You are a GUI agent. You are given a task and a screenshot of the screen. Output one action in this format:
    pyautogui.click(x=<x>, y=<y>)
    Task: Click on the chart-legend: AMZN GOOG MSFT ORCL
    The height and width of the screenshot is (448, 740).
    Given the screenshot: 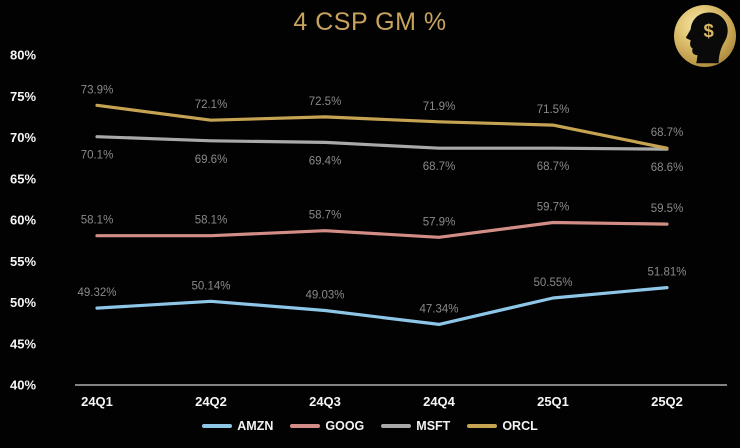 What is the action you would take?
    pyautogui.click(x=370, y=426)
    